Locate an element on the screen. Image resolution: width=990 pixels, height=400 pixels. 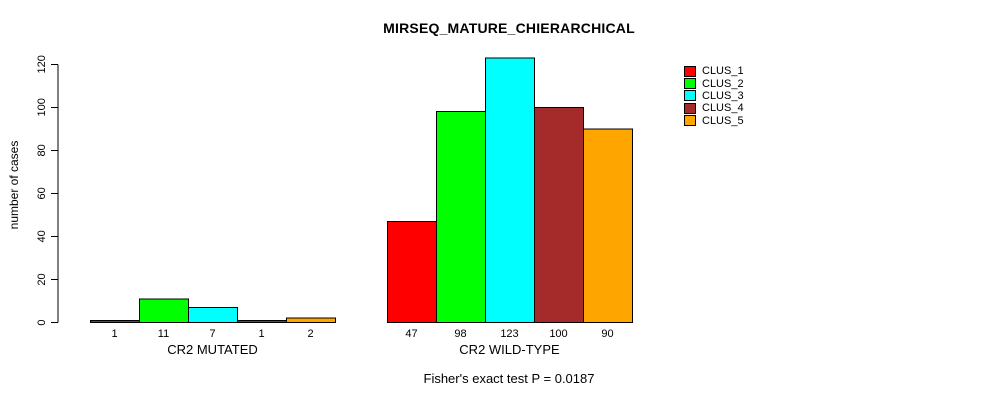
y-tick-label-80: 80 is located at coordinates (42, 150).